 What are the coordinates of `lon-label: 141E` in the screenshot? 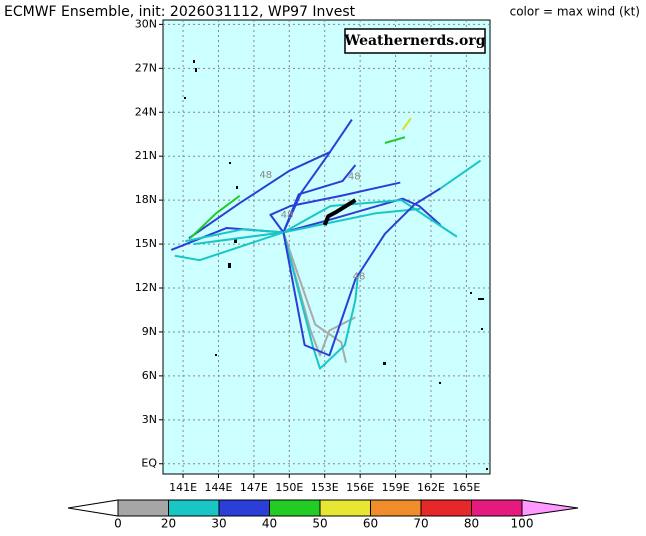 It's located at (183, 487).